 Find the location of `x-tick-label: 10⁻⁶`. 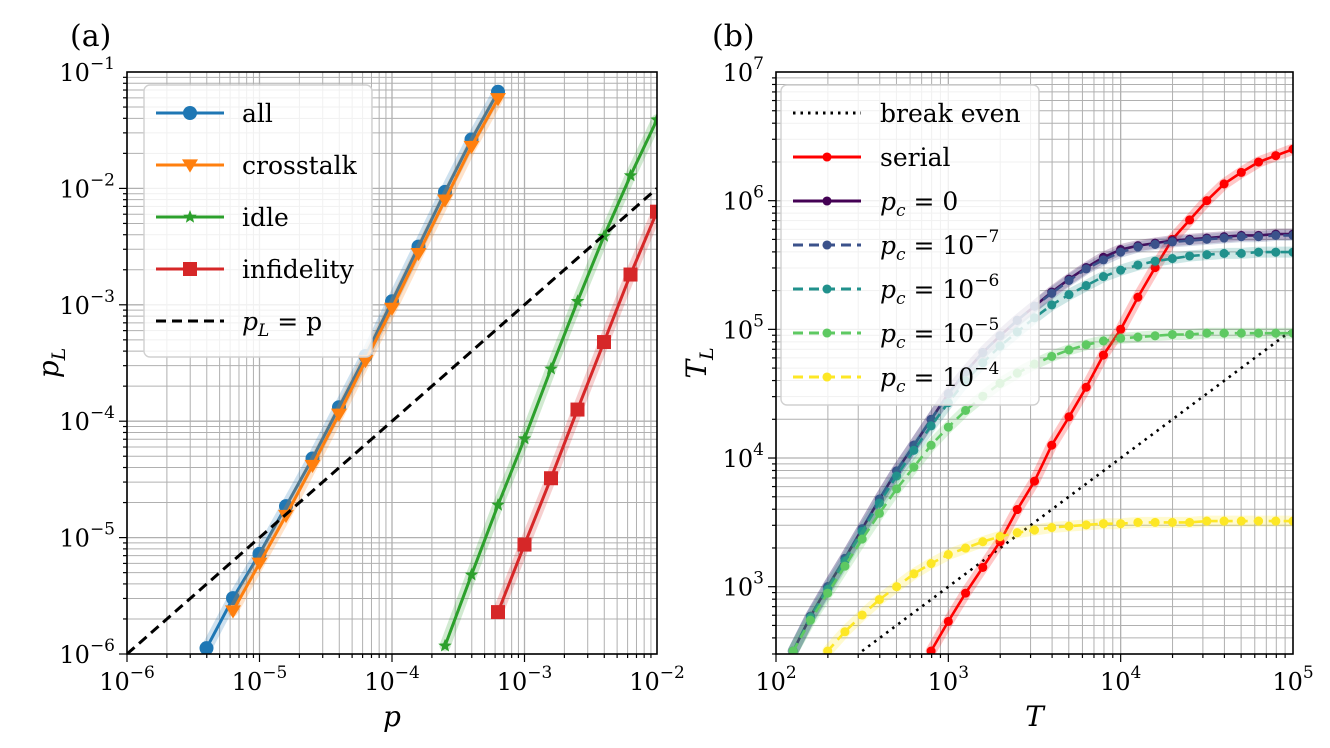

x-tick-label: 10⁻⁶ is located at coordinates (127, 679).